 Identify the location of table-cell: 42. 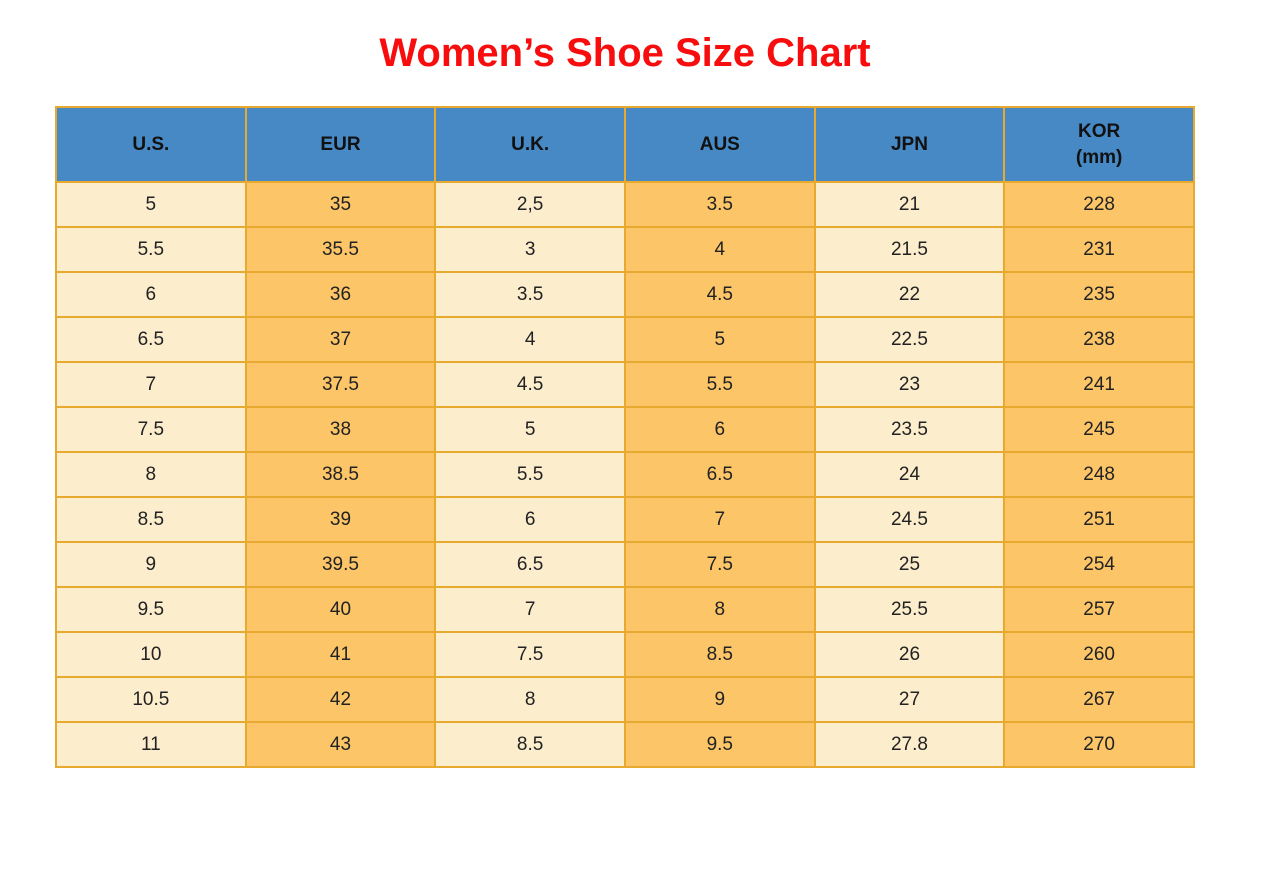
(340, 699).